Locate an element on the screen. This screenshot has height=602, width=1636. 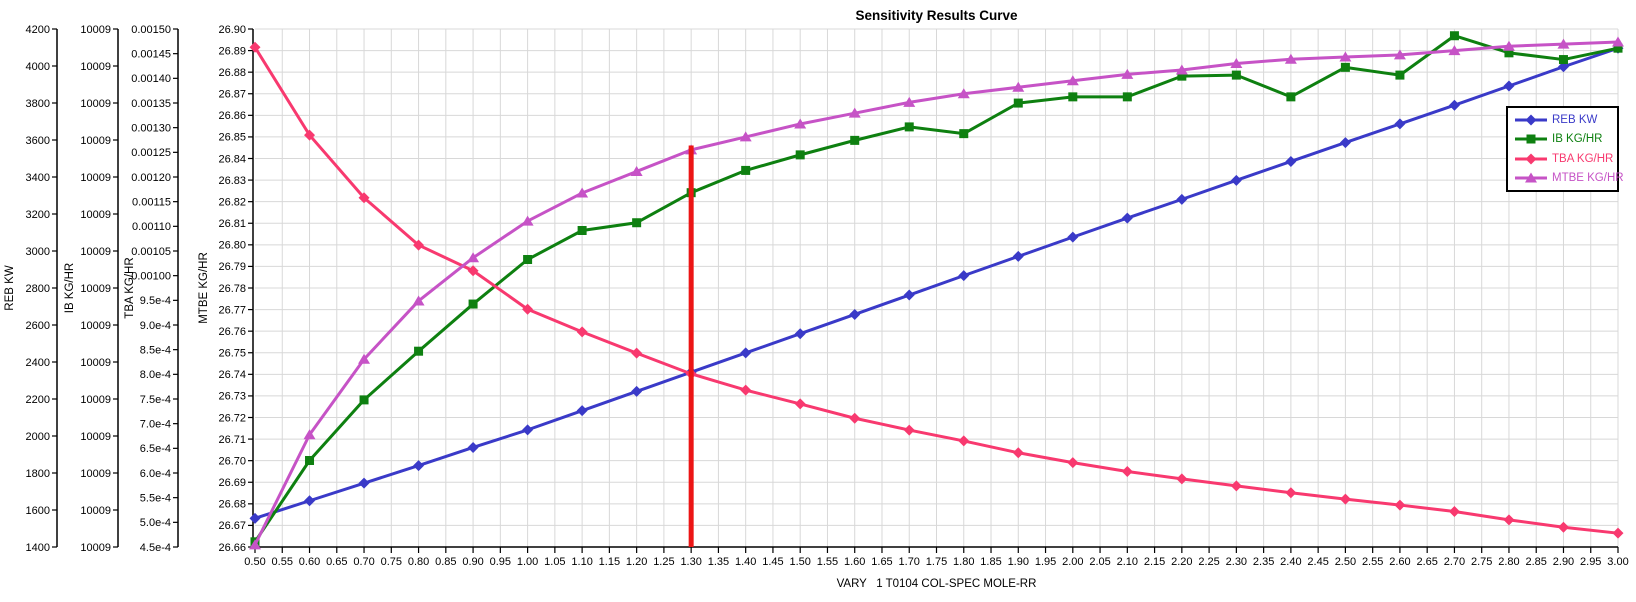
svg-text: 26.88 is located at coordinates (232, 73).